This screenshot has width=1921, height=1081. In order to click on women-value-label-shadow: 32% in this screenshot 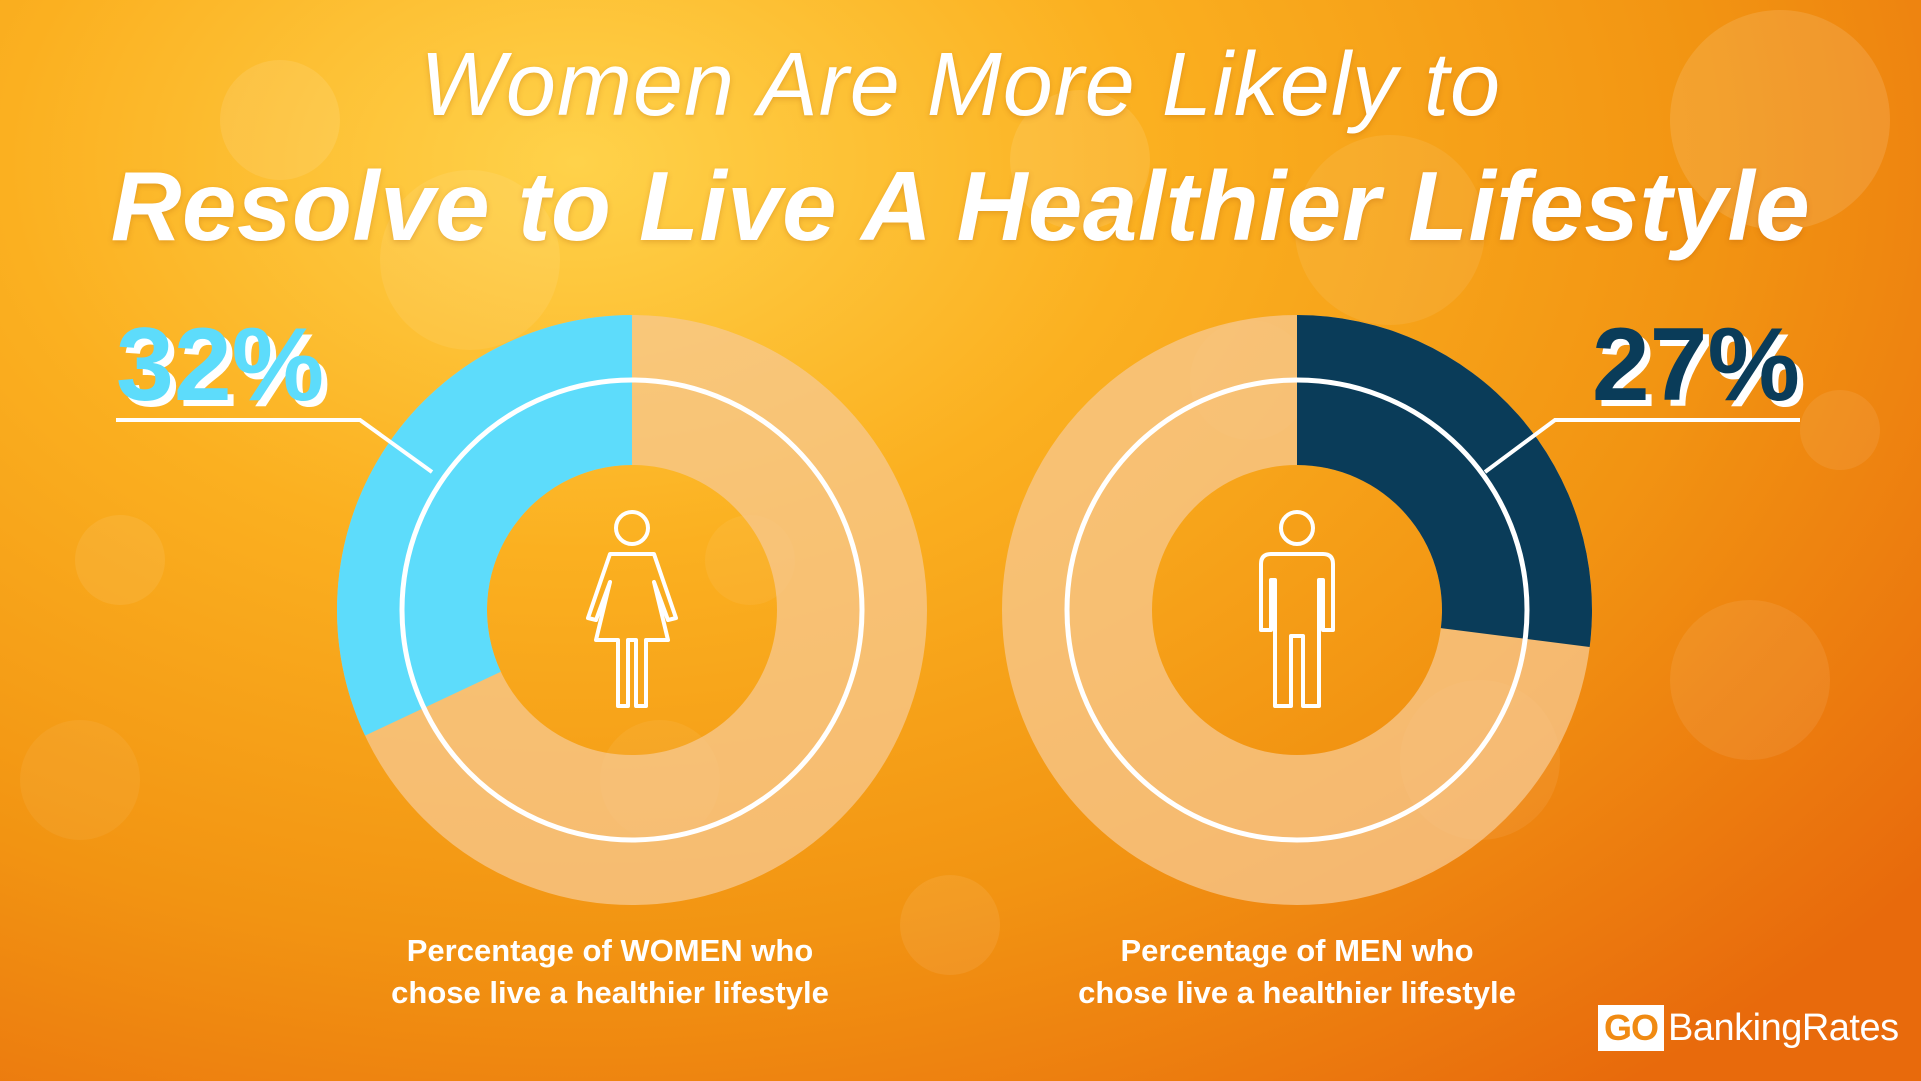, I will do `click(226, 371)`.